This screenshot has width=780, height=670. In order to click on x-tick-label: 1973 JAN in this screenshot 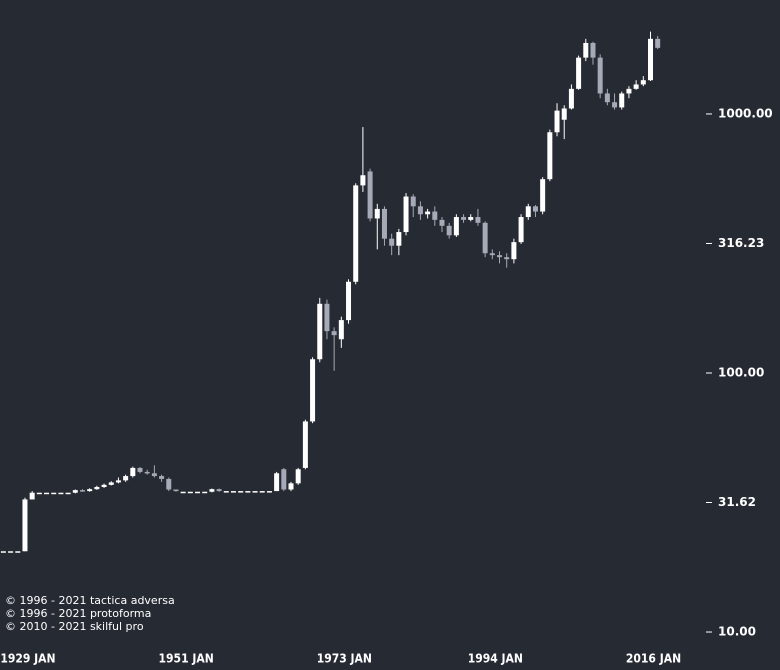, I will do `click(344, 659)`.